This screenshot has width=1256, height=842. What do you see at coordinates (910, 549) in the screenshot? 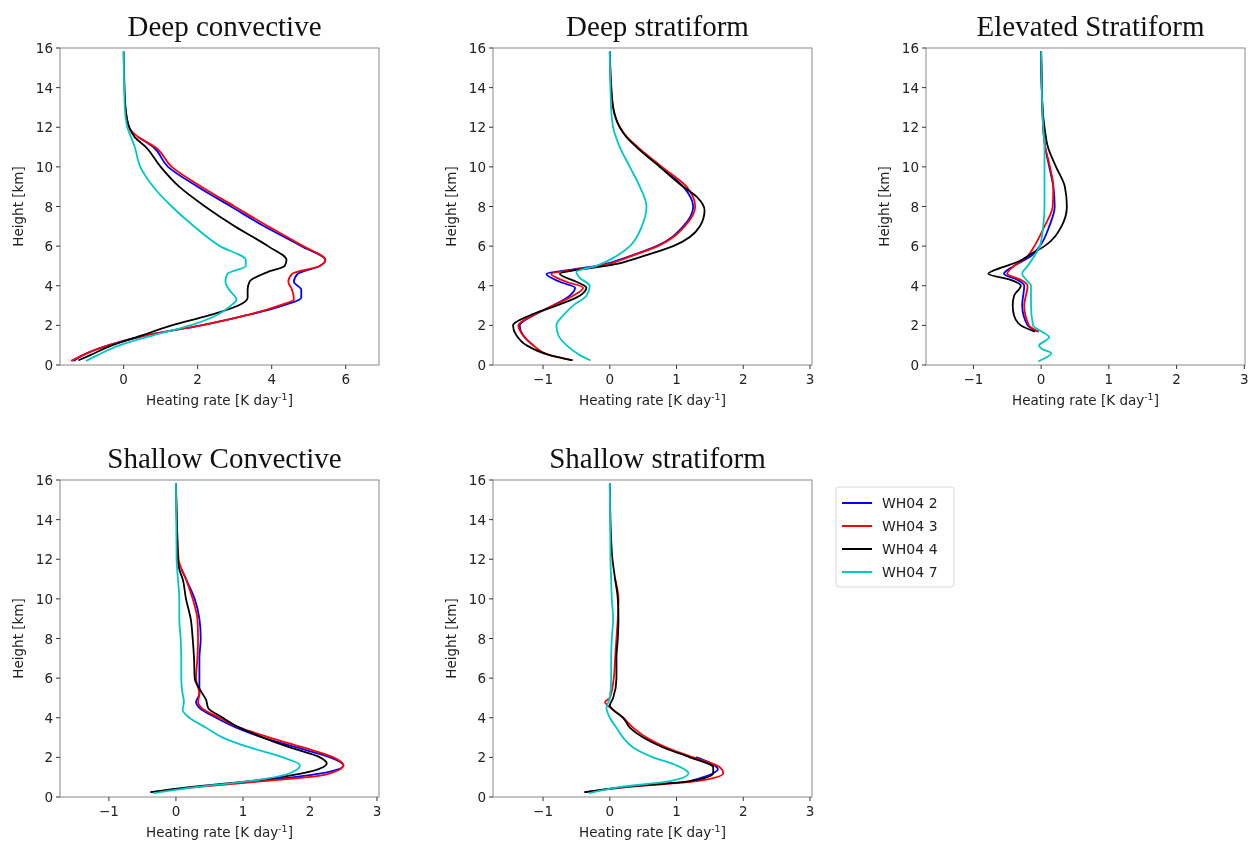
I see `legend-label: WH04 4` at bounding box center [910, 549].